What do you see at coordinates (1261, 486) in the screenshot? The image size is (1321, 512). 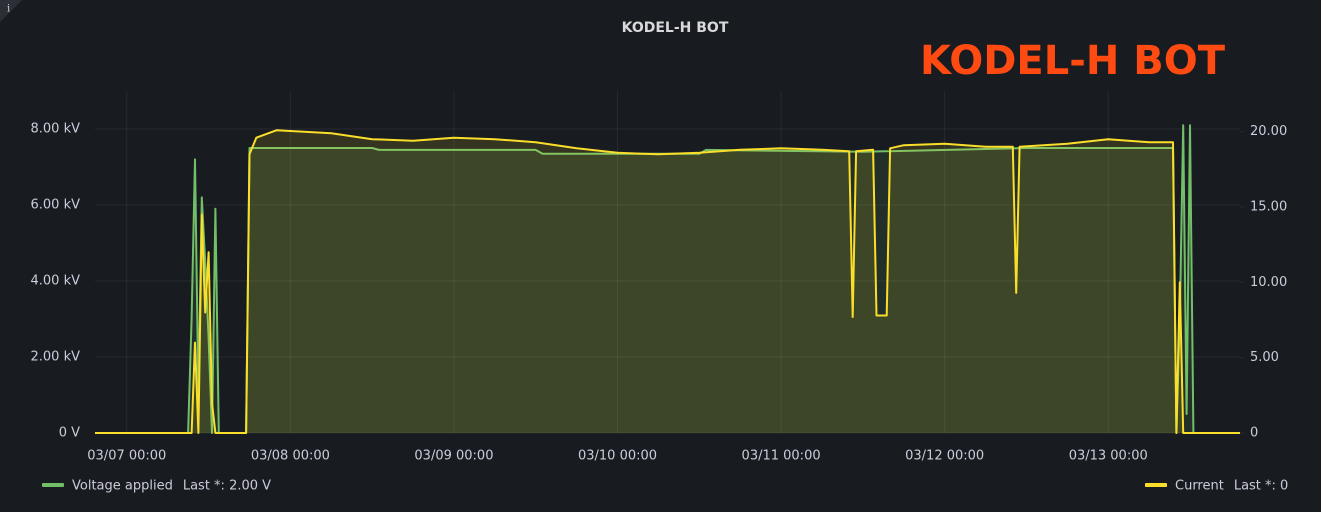 I see `legend-value: Last *: 0` at bounding box center [1261, 486].